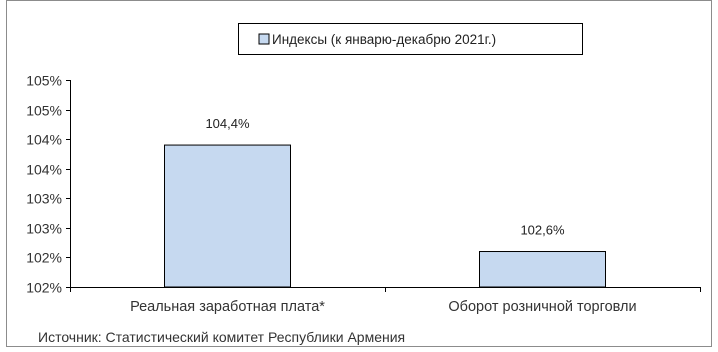  I want to click on category-label: Реальная заработная плата*, so click(227, 307).